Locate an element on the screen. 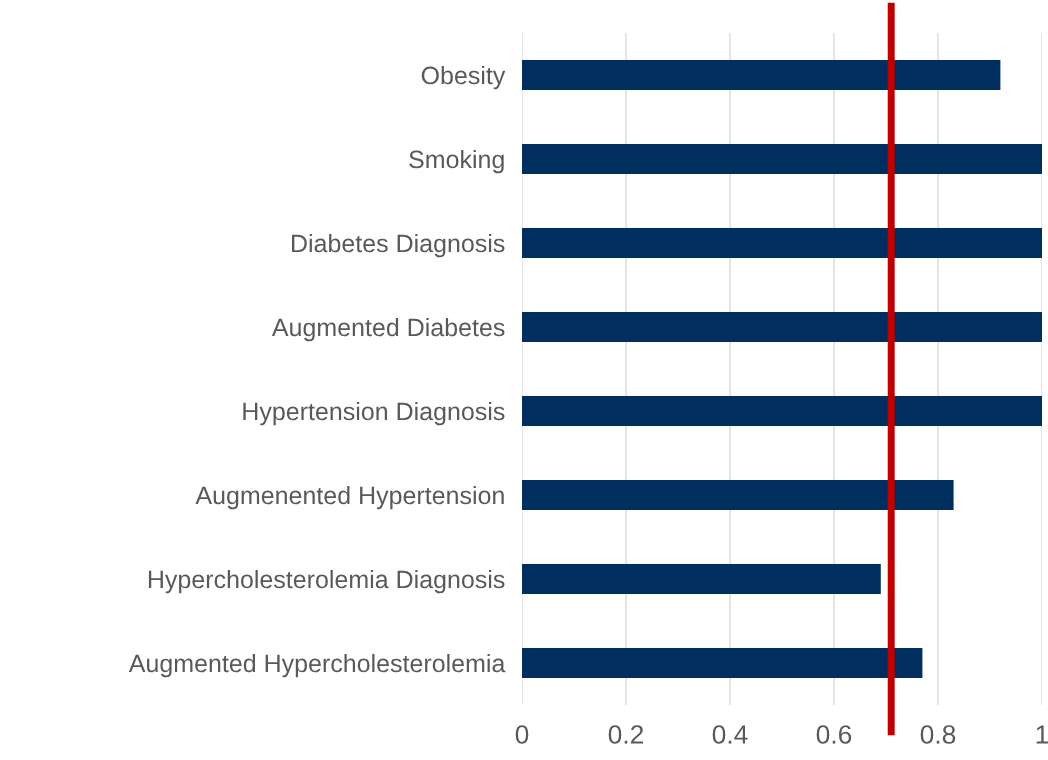 This screenshot has width=1048, height=760. y-tick-label: Augmenented Hypertension is located at coordinates (349, 497).